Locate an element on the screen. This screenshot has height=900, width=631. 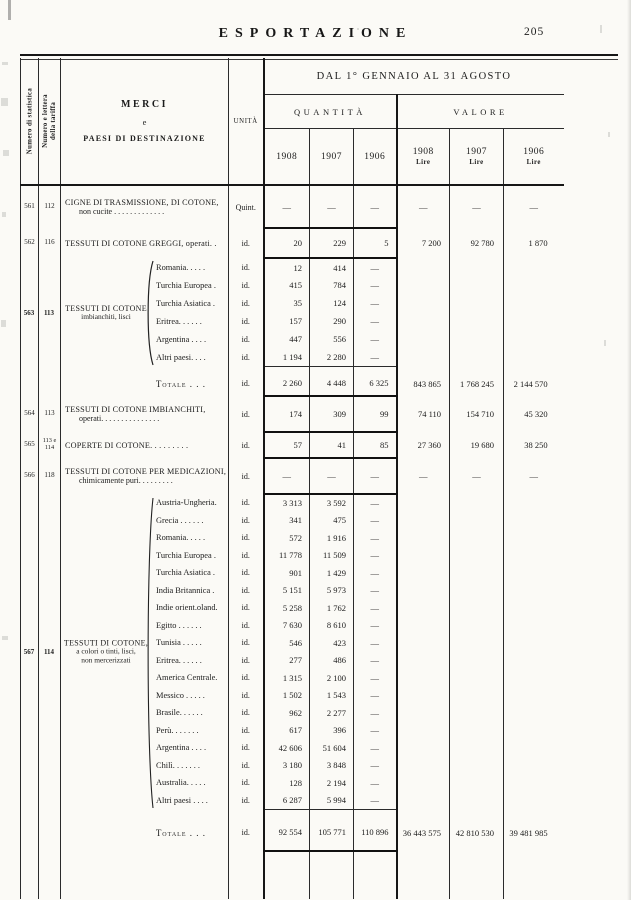
table-row: India Britannica . id. 5 151 5 973— is located at coordinates (292, 590).